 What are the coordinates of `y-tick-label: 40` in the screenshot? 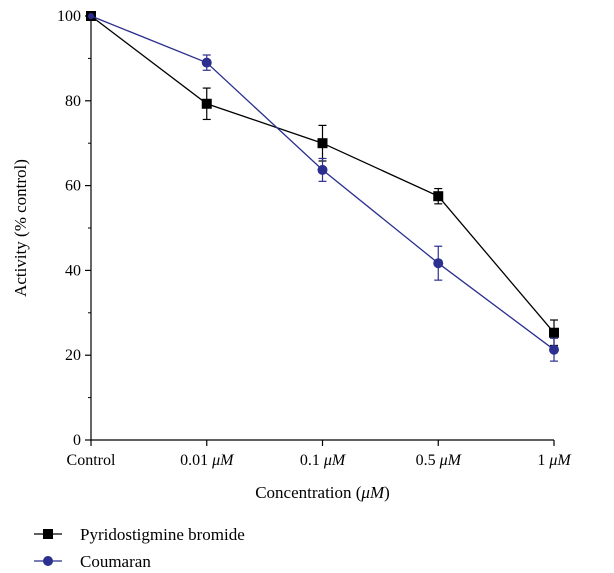 It's located at (73, 270).